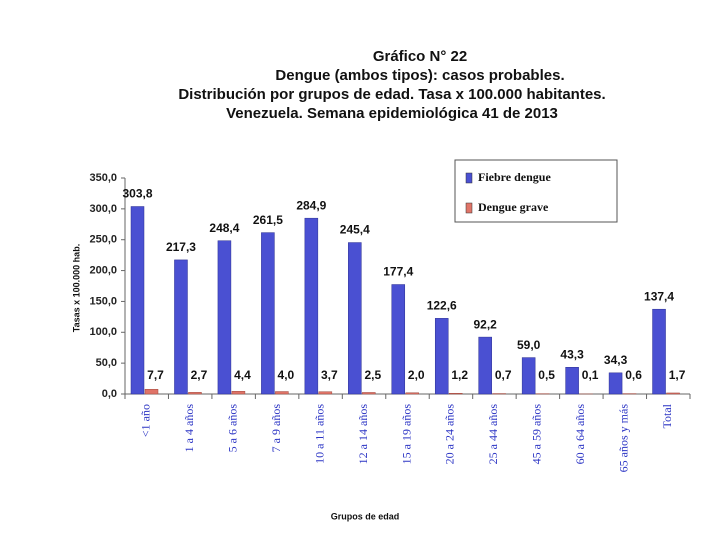 The width and height of the screenshot is (720, 540). I want to click on data-label: 177,4, so click(398, 272).